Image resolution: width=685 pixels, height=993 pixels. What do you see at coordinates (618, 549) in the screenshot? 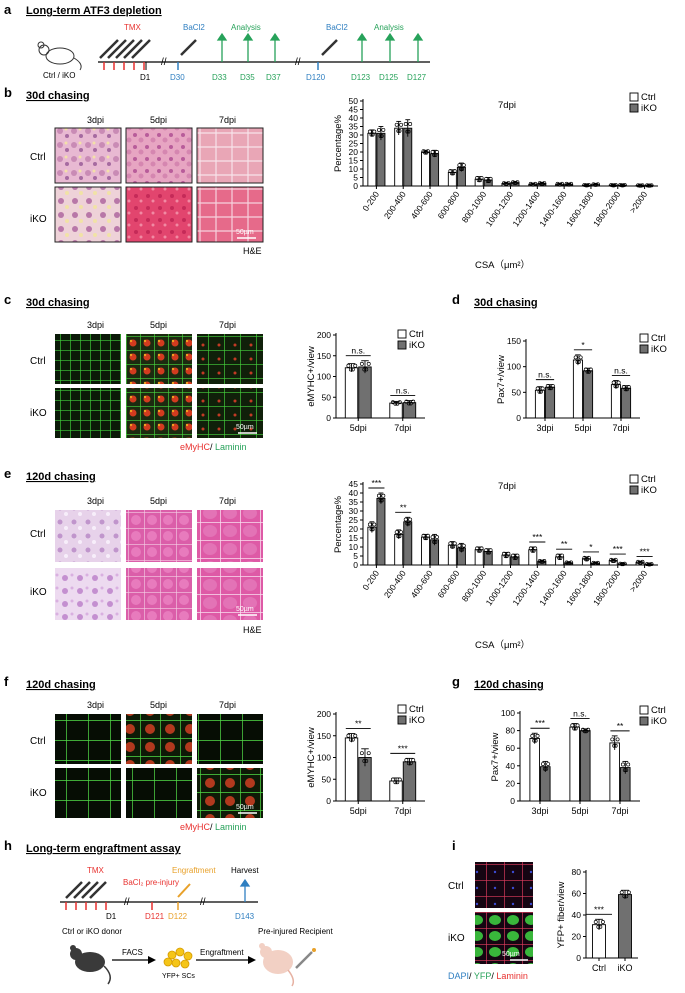
I see `significance-label: ***` at bounding box center [618, 549].